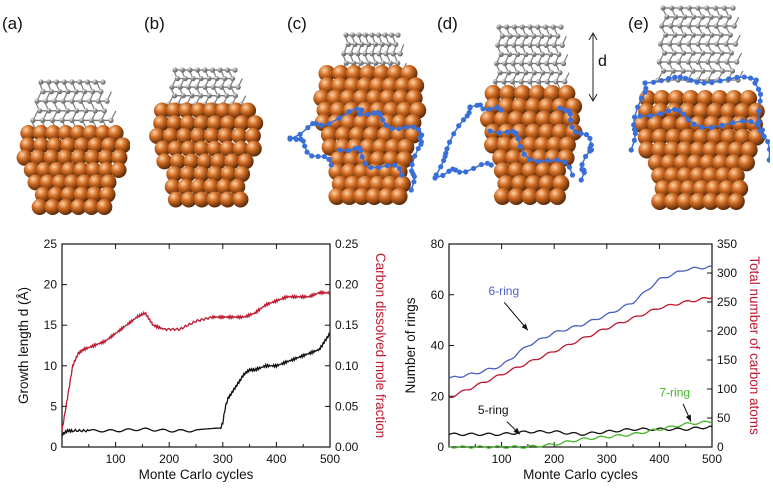  I want to click on chart-0-ylabel-right: Carbon dissolved mole fraction, so click(380, 345).